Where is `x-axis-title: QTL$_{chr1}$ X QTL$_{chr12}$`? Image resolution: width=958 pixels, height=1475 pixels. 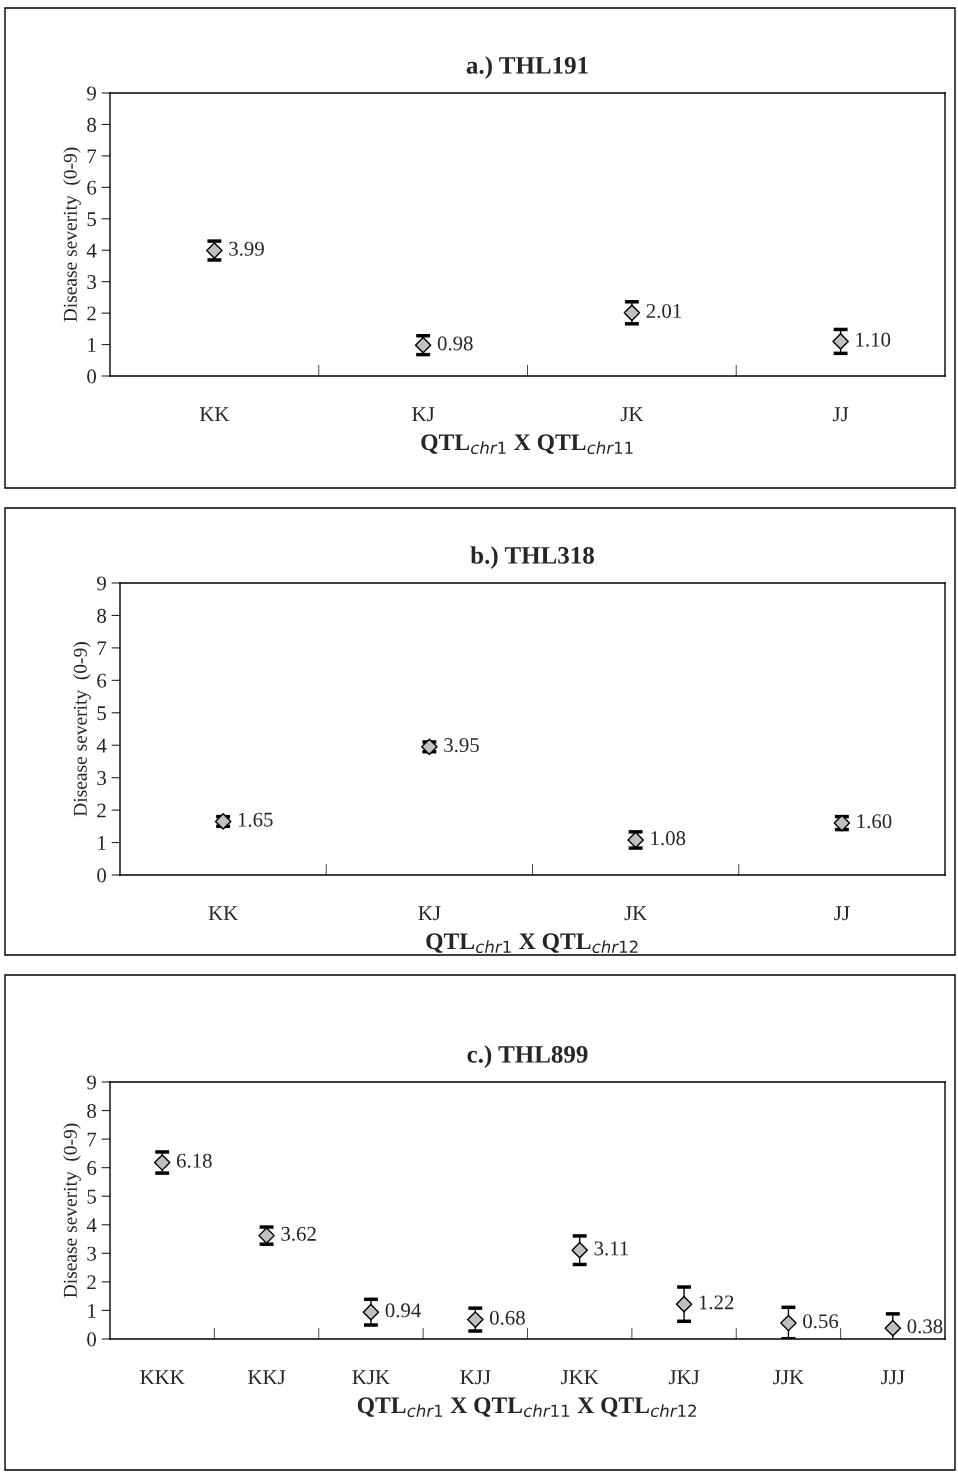
x-axis-title: QTL$_{chr1}$ X QTL$_{chr12}$ is located at coordinates (532, 943).